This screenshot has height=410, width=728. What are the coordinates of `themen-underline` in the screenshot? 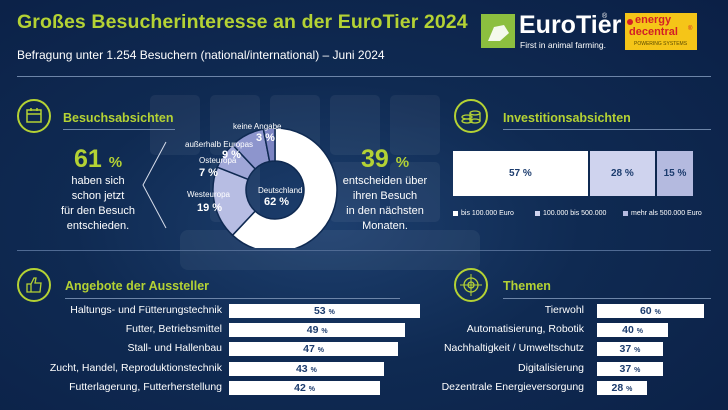 It's located at (607, 298).